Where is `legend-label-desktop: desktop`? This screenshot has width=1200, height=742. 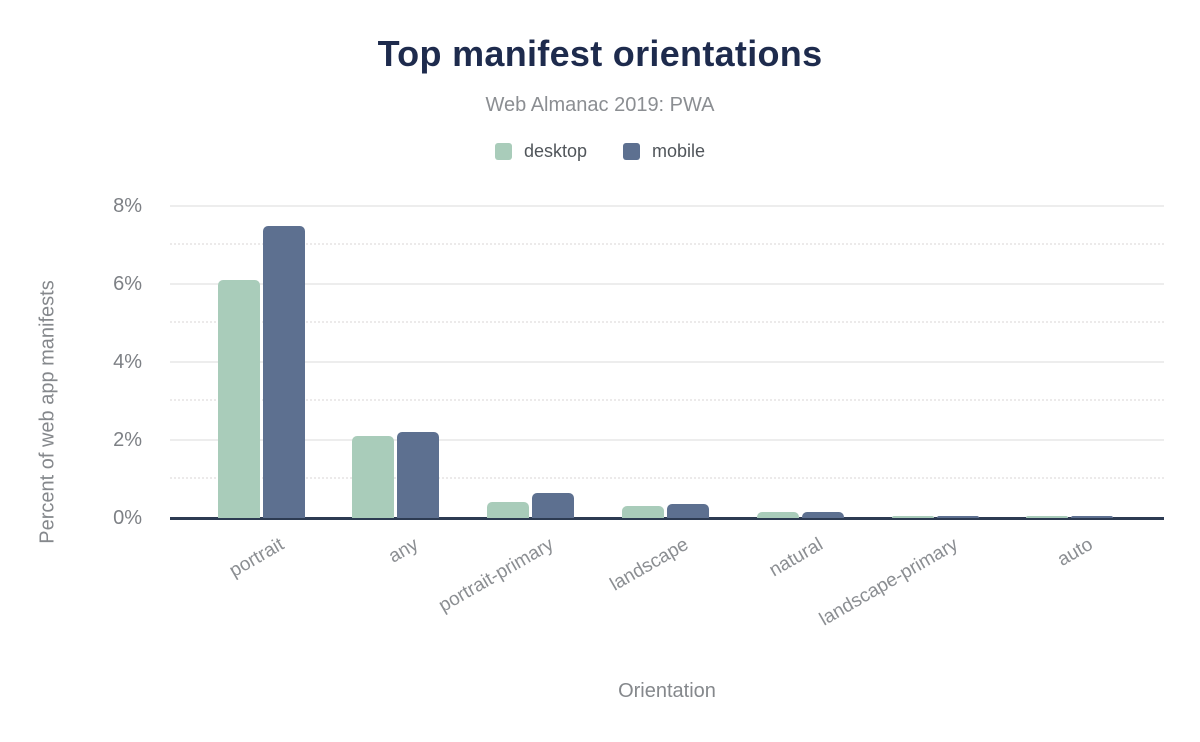
legend-label-desktop: desktop is located at coordinates (555, 151).